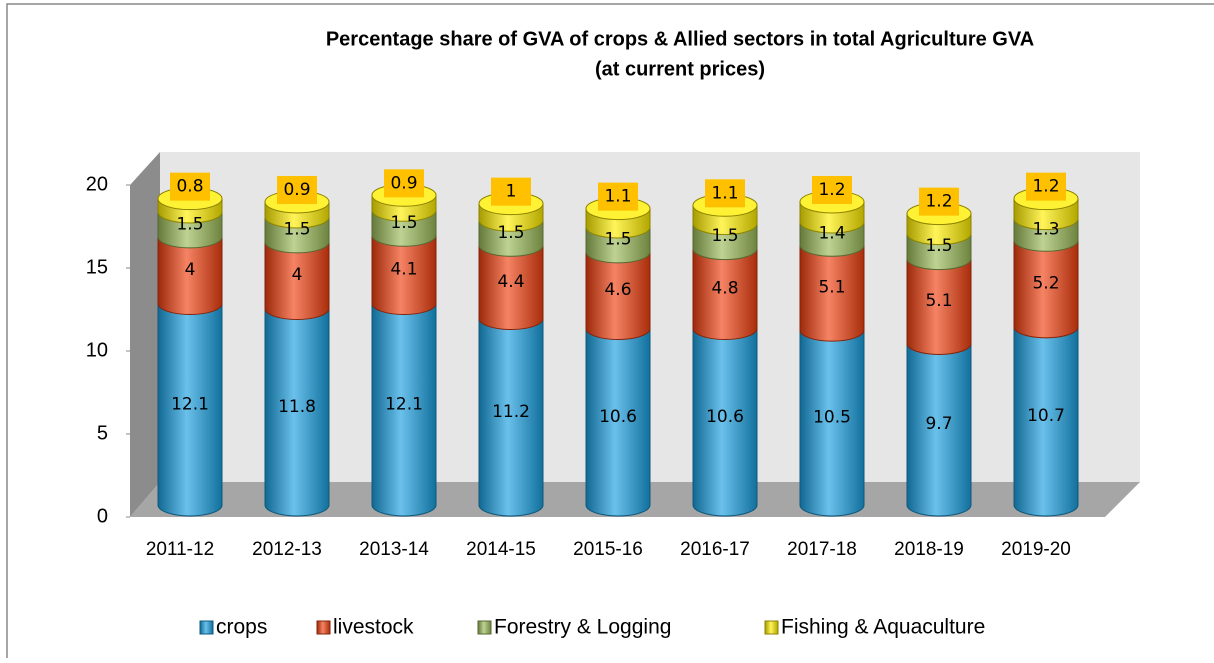 This screenshot has width=1214, height=663. I want to click on y-tick-label: 0, so click(102, 516).